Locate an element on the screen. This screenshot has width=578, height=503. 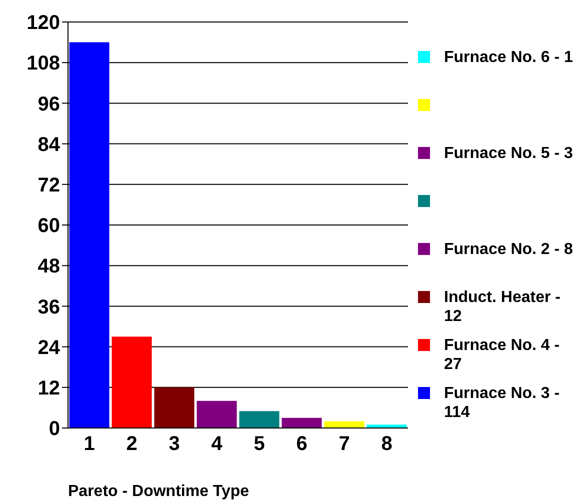
x-tick-label: 5 is located at coordinates (259, 444).